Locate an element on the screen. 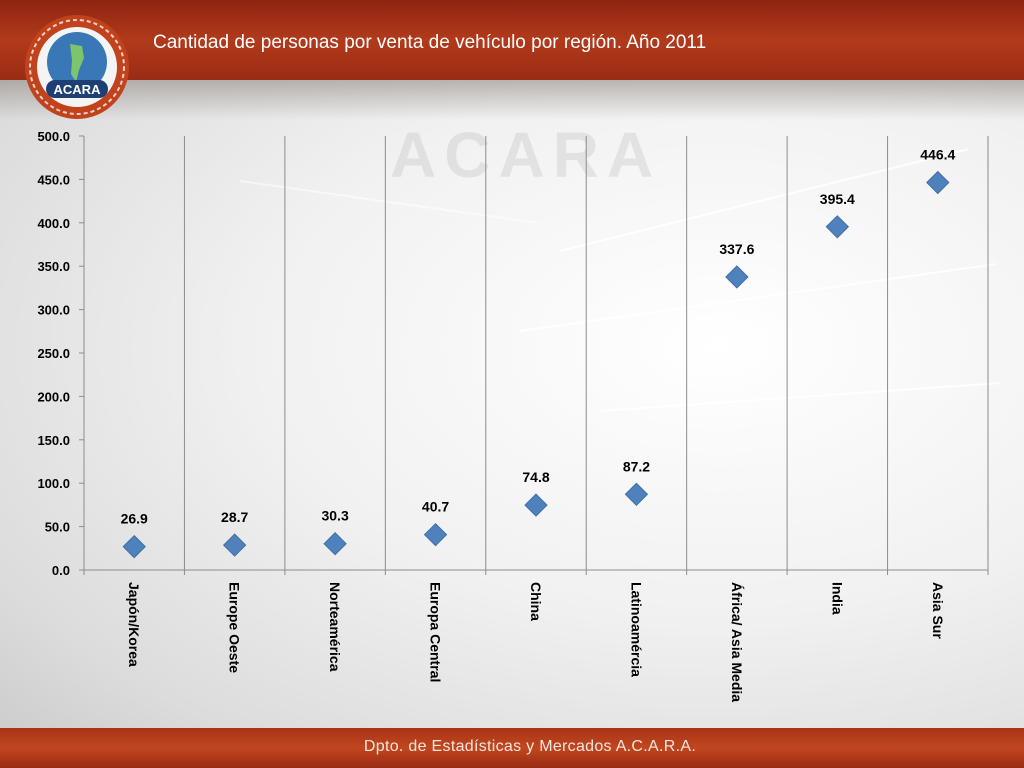 The width and height of the screenshot is (1024, 768). y-tick-label: 150.0 is located at coordinates (53, 440).